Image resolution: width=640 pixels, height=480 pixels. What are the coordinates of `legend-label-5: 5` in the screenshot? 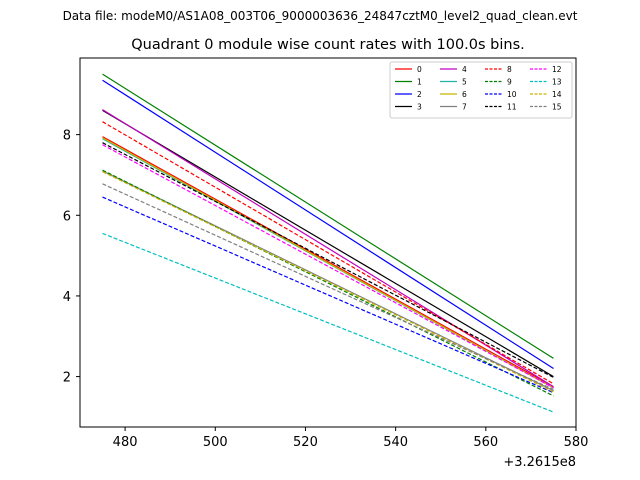 It's located at (464, 82).